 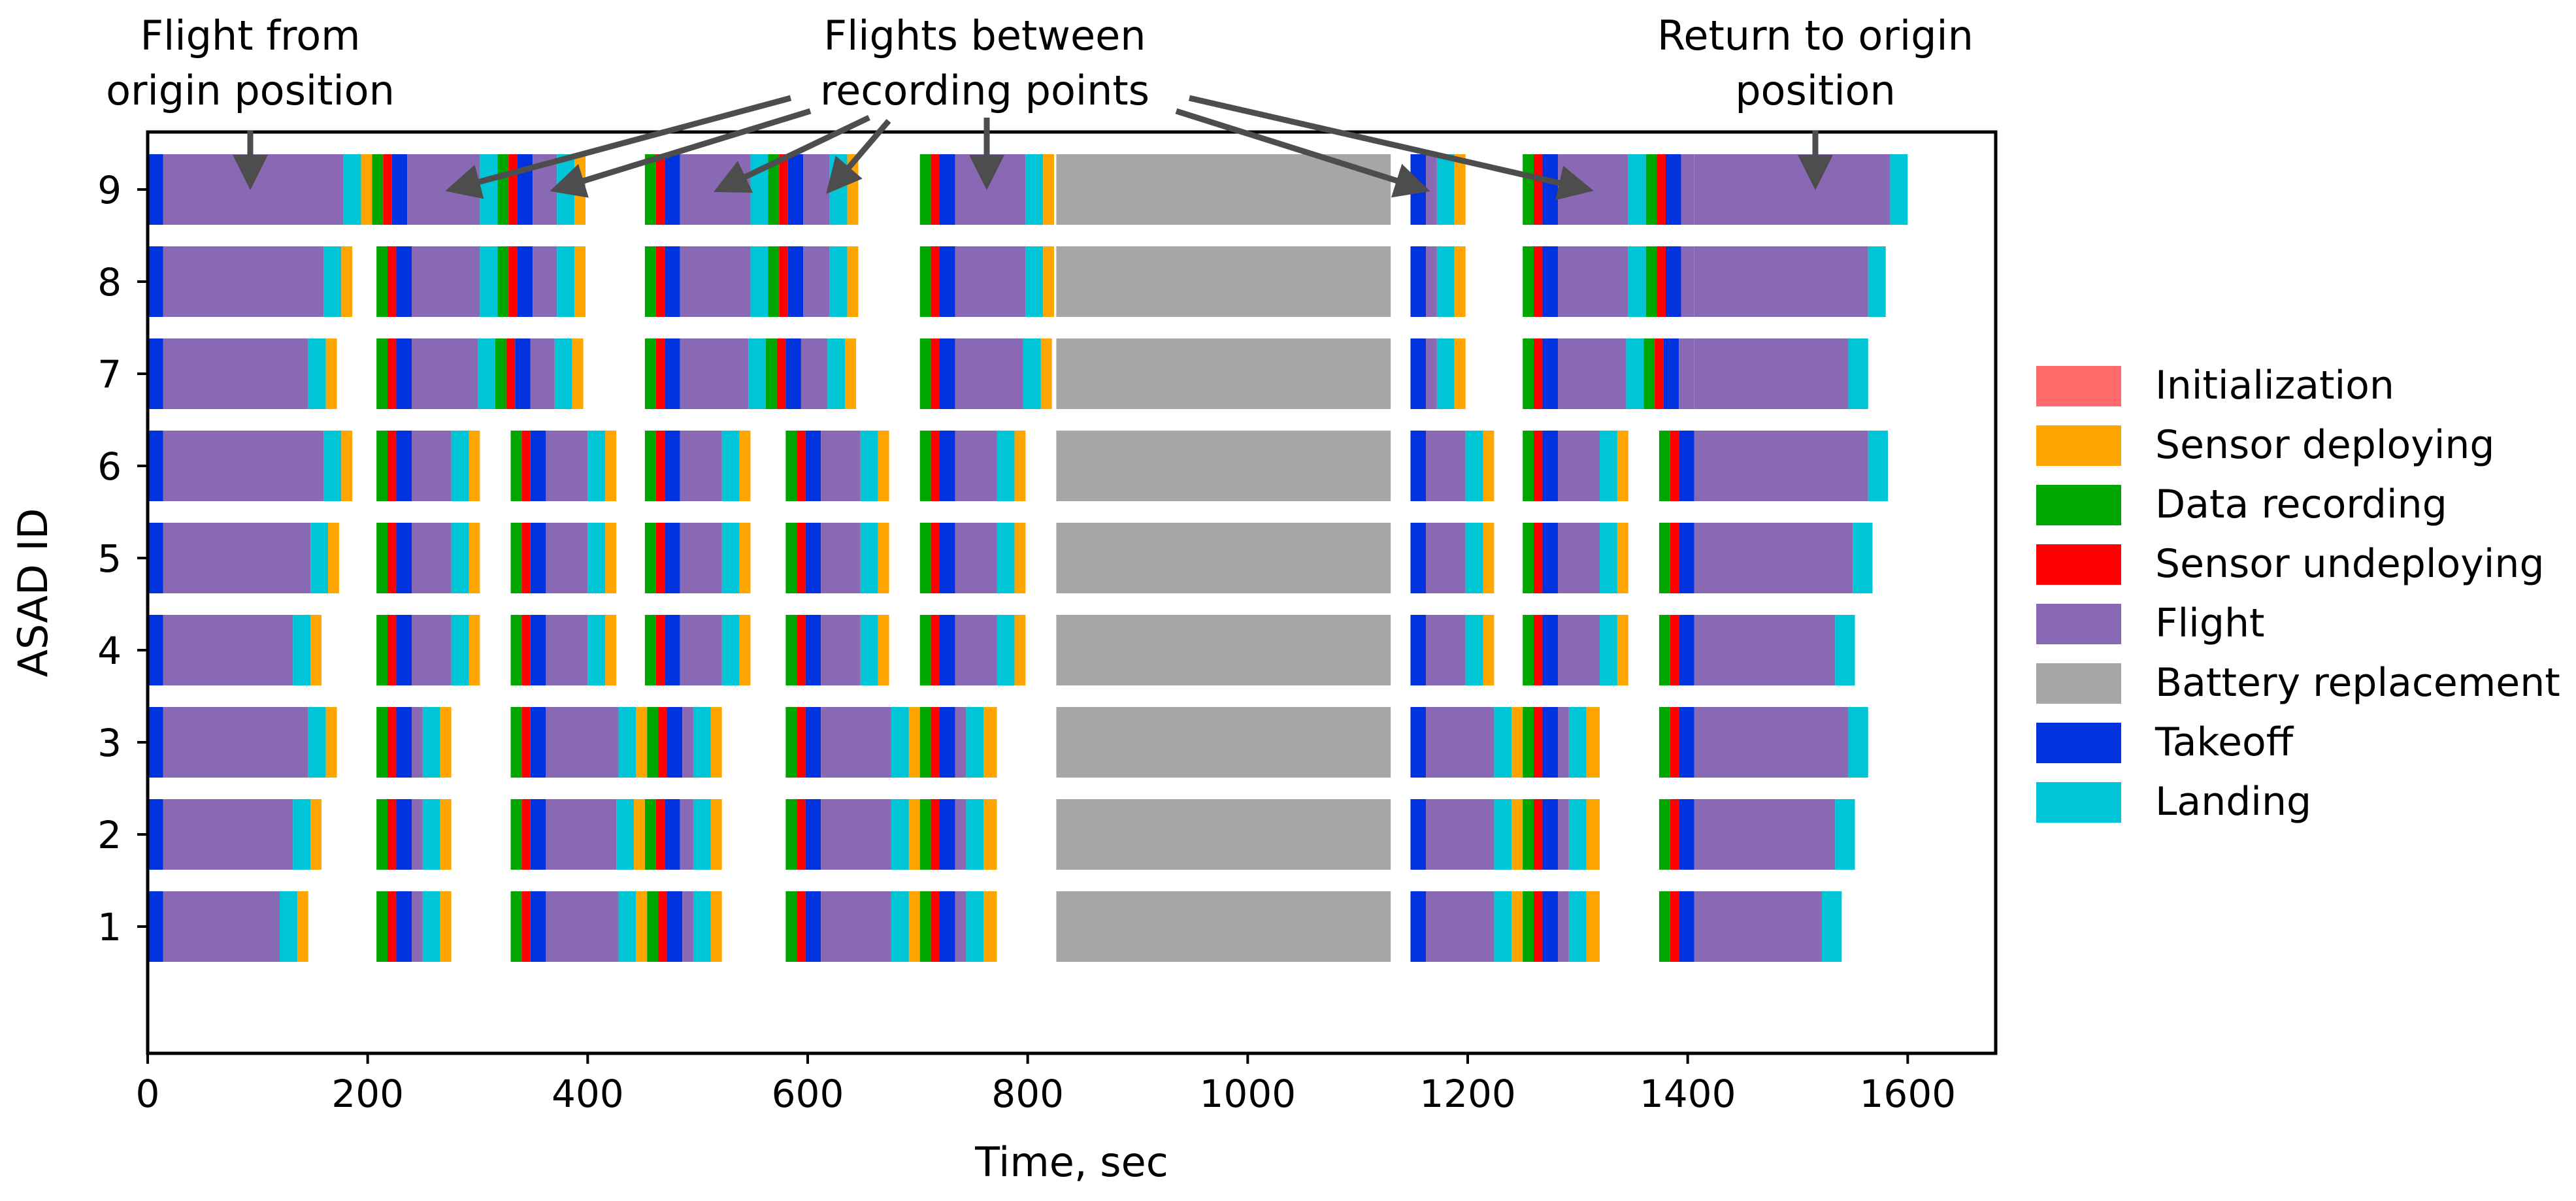 I want to click on annotation-origin-text: origin position, so click(x=250, y=90).